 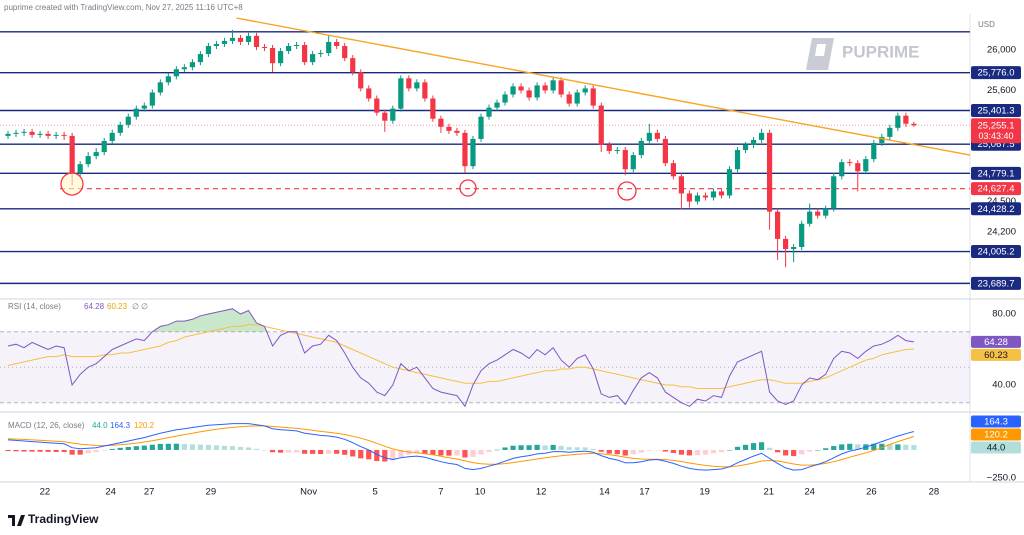 I want to click on signal-last-label: 120.2, so click(x=996, y=435).